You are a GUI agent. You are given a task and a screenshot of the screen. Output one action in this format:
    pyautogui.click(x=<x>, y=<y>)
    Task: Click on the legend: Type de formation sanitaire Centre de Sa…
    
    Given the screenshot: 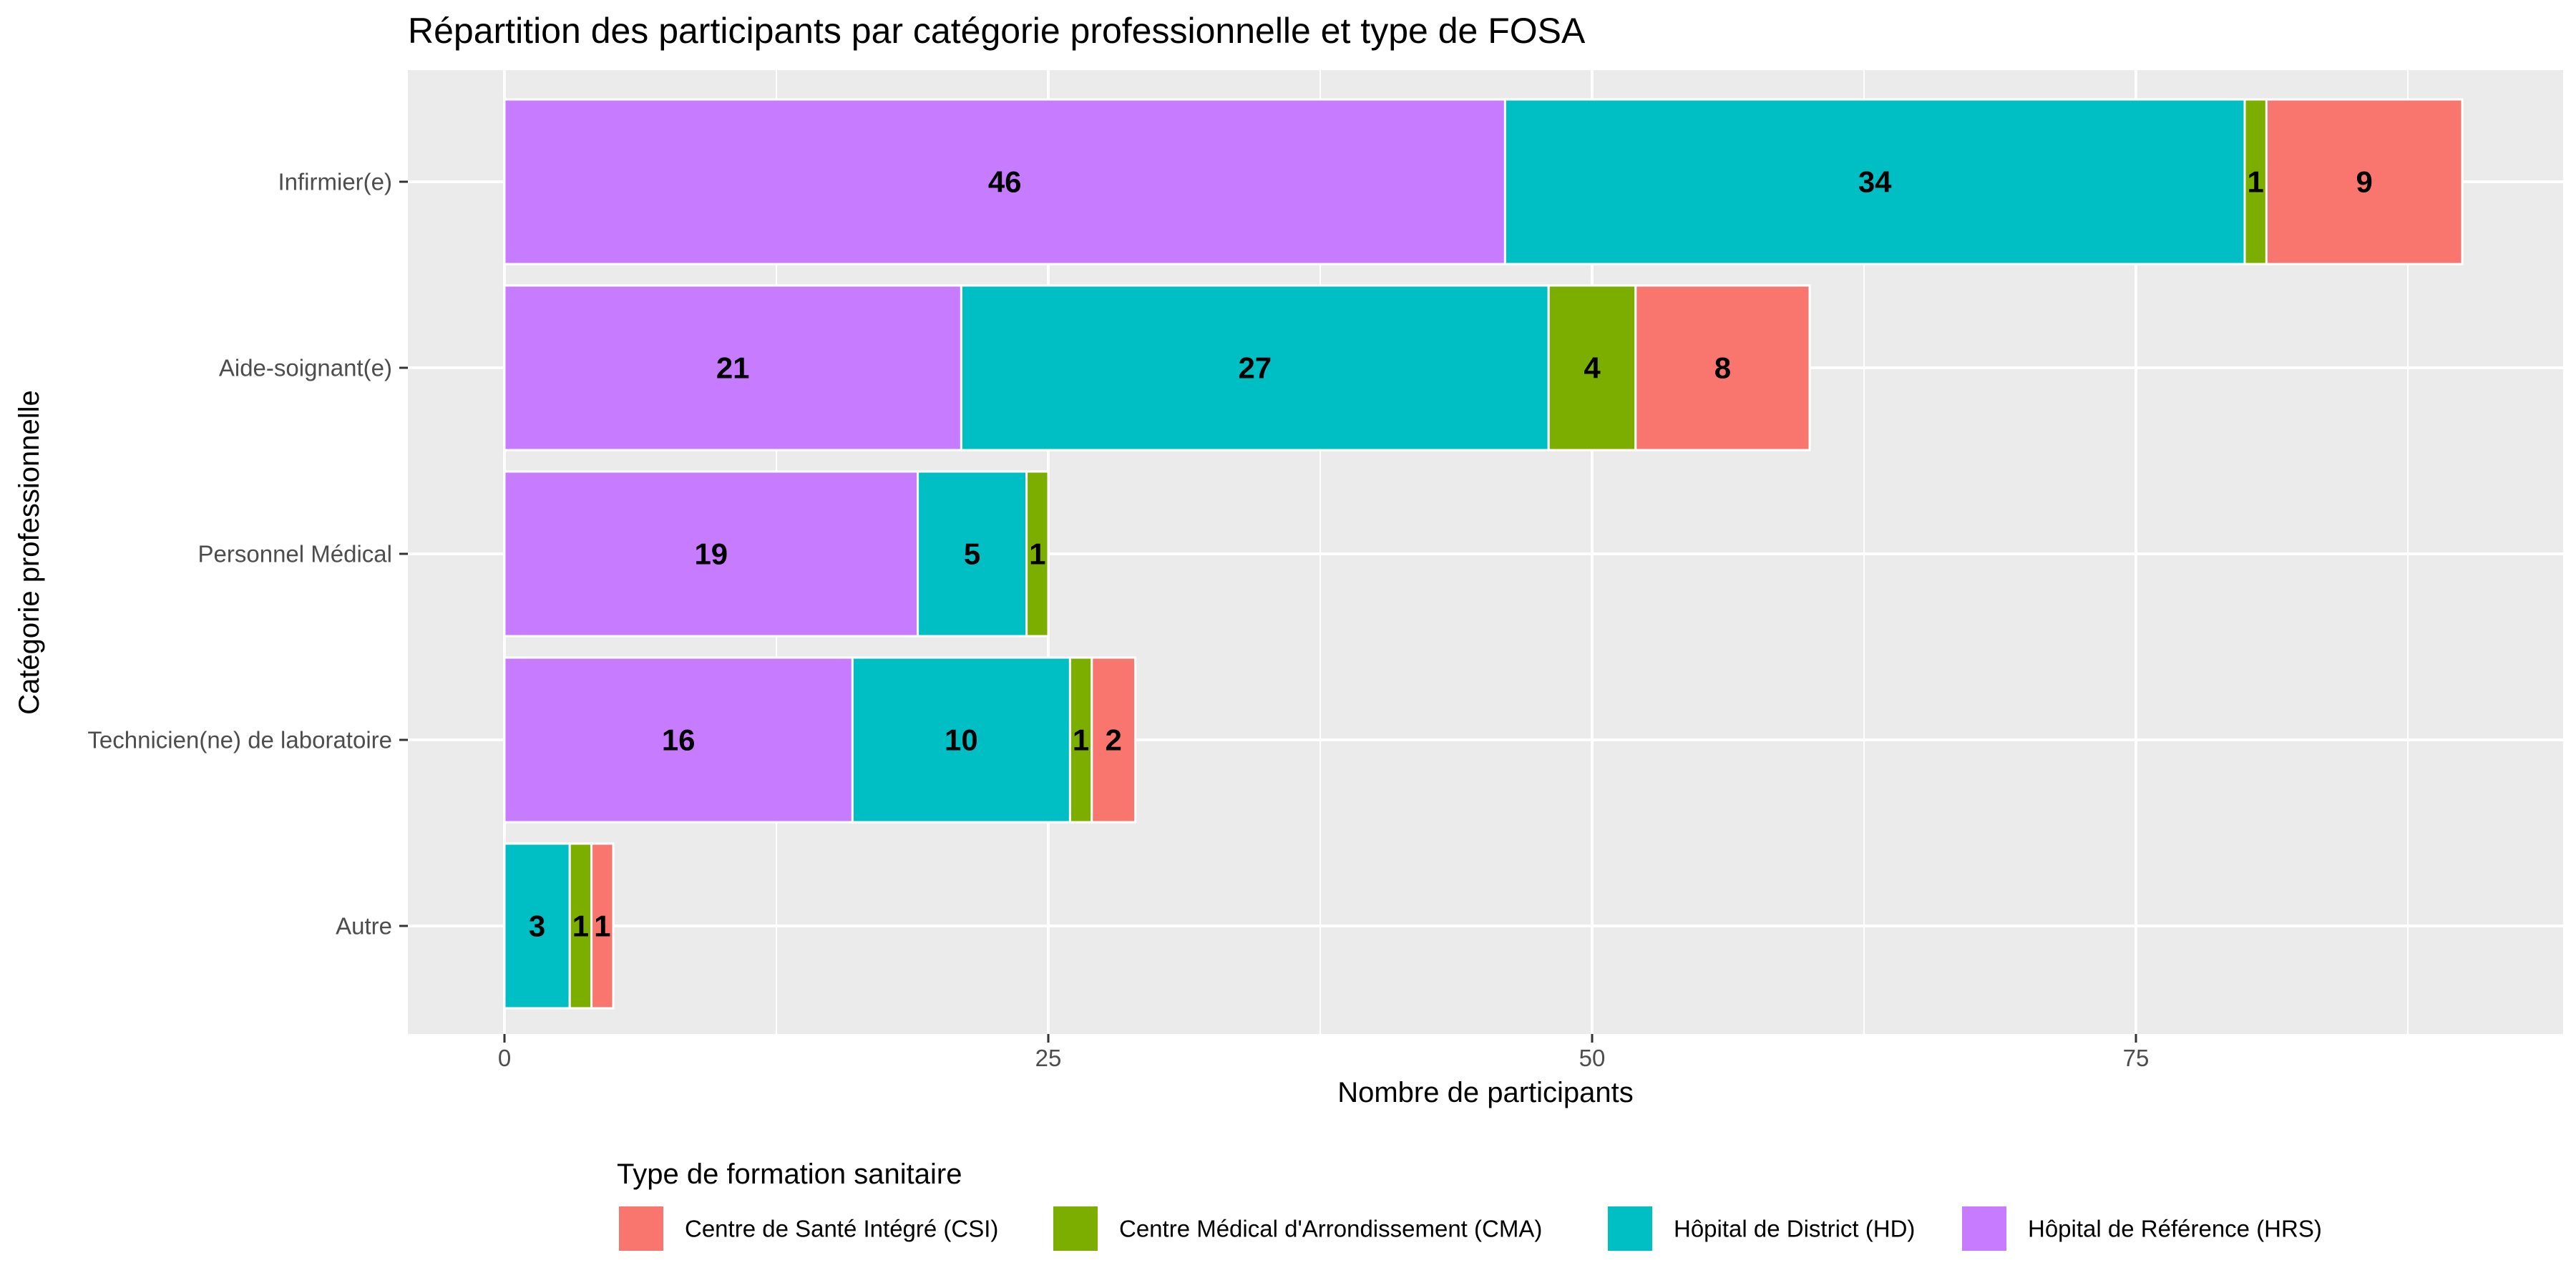 What is the action you would take?
    pyautogui.click(x=1469, y=1204)
    